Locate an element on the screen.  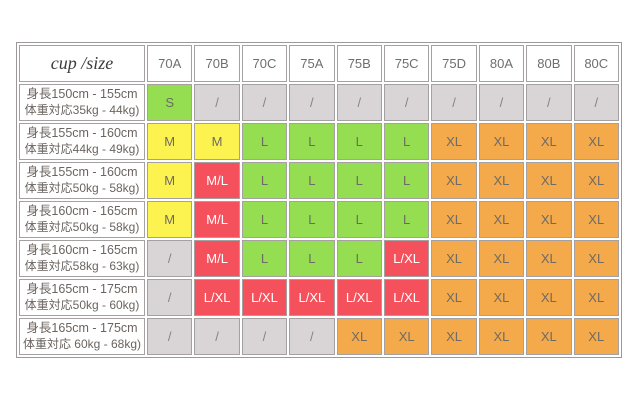
column-header: 75C is located at coordinates (406, 63).